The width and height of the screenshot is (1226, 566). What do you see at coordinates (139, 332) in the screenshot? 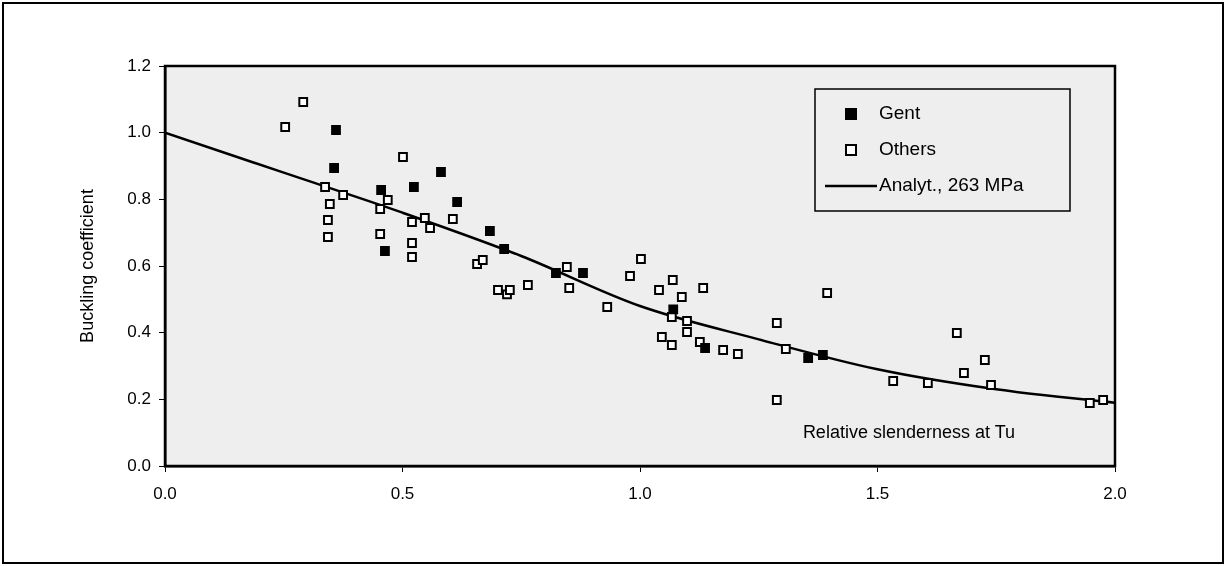
I see `y-tick-label: 0.4` at bounding box center [139, 332].